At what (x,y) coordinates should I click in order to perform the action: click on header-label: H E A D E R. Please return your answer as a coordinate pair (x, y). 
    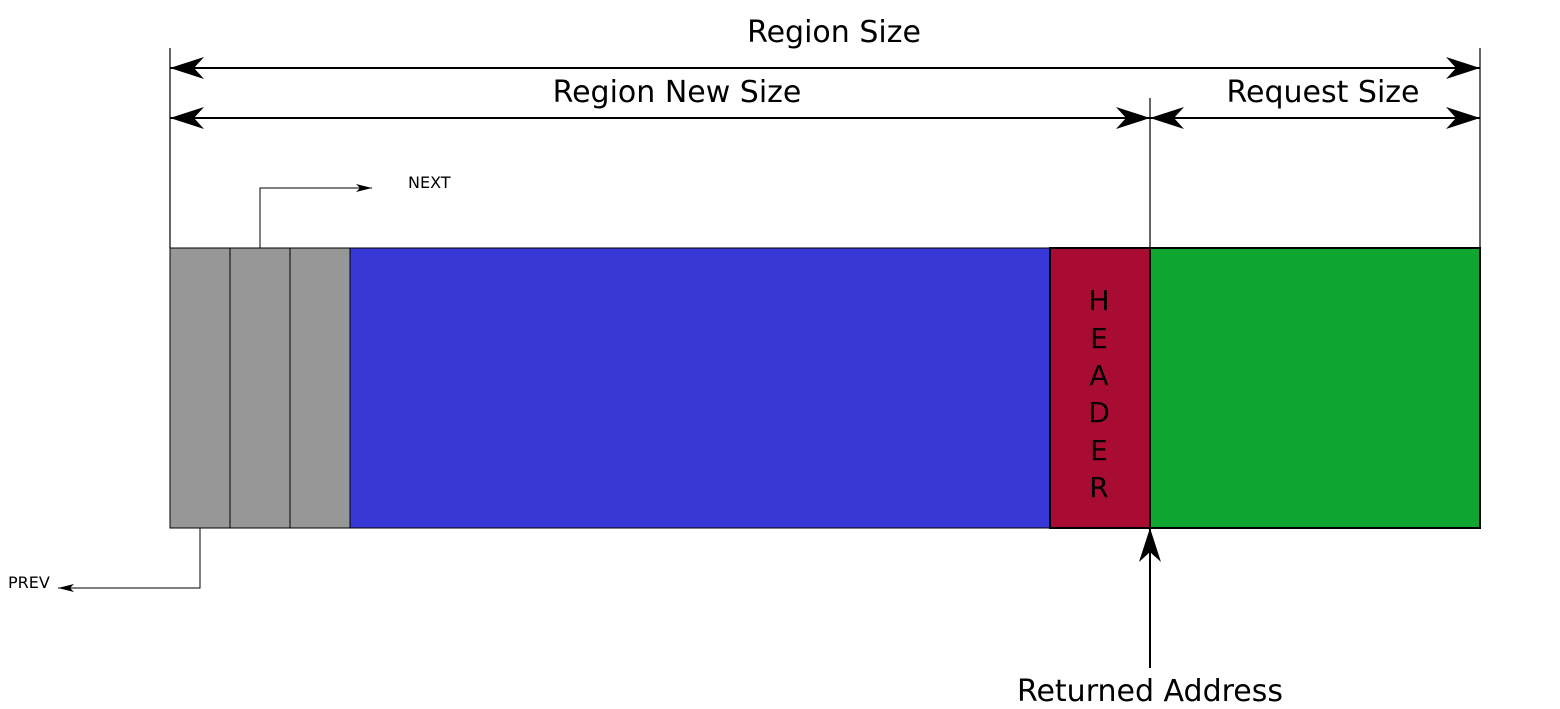
    Looking at the image, I should click on (1099, 394).